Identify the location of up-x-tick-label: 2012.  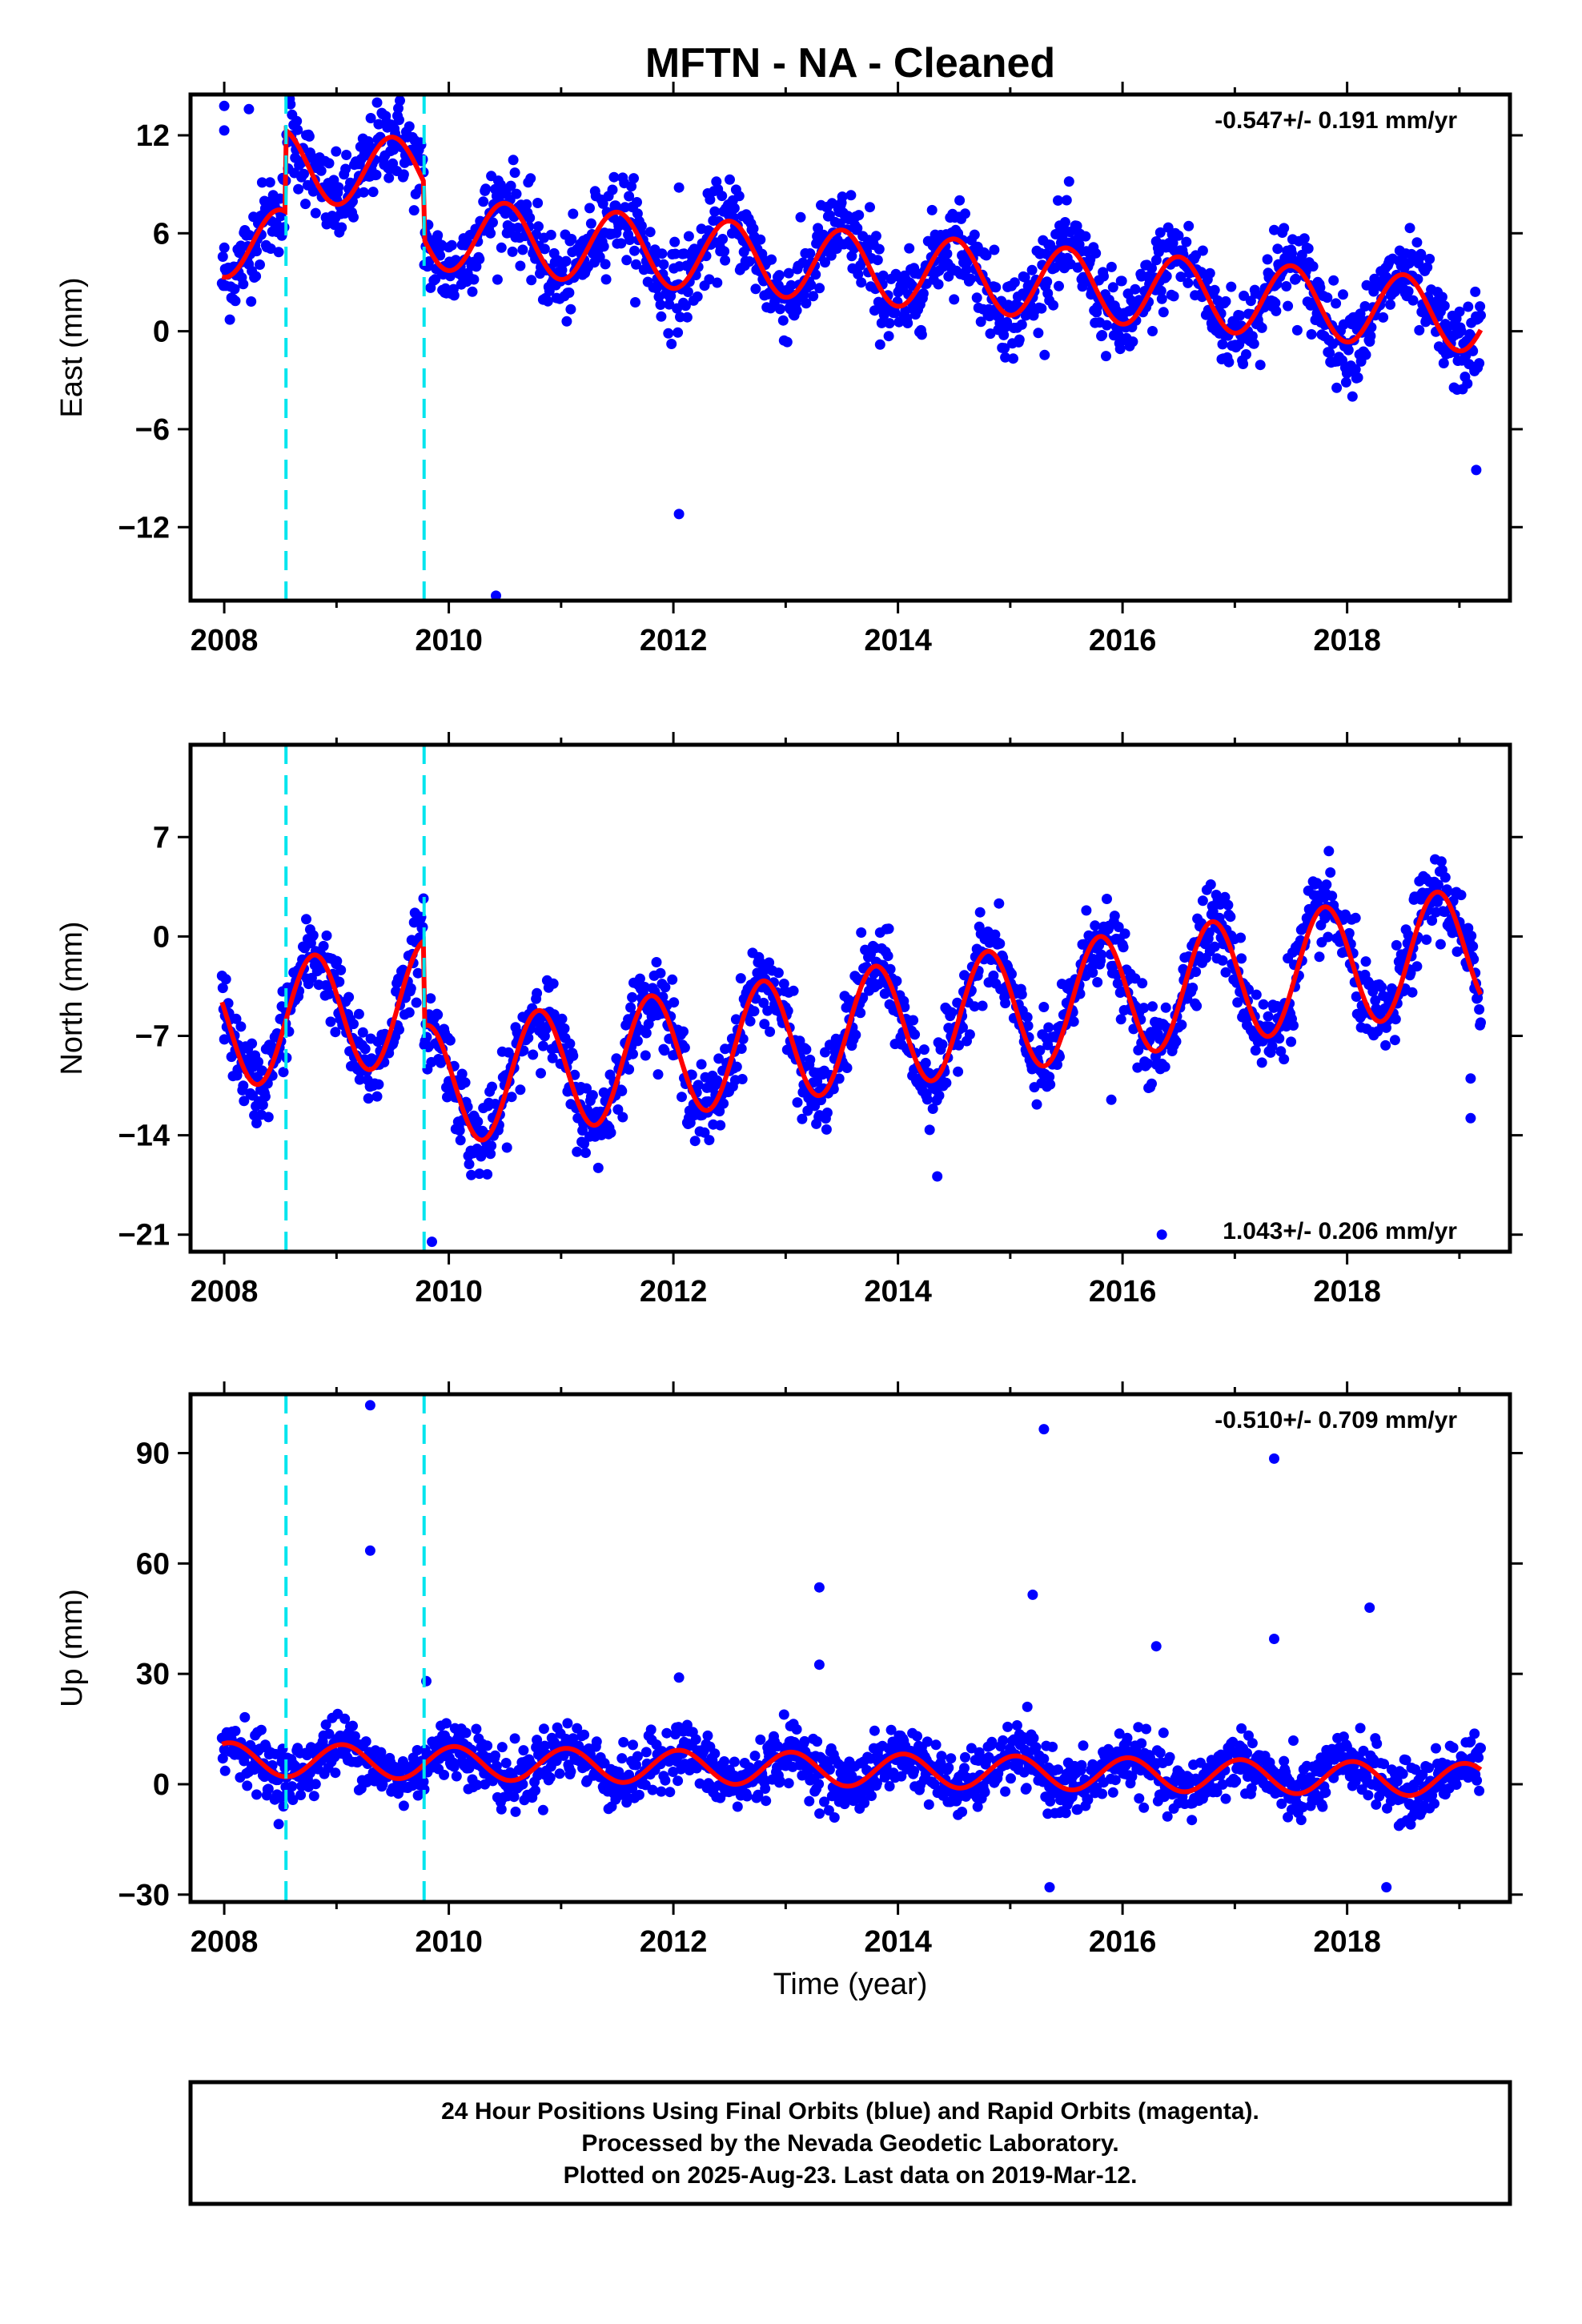
(674, 1942).